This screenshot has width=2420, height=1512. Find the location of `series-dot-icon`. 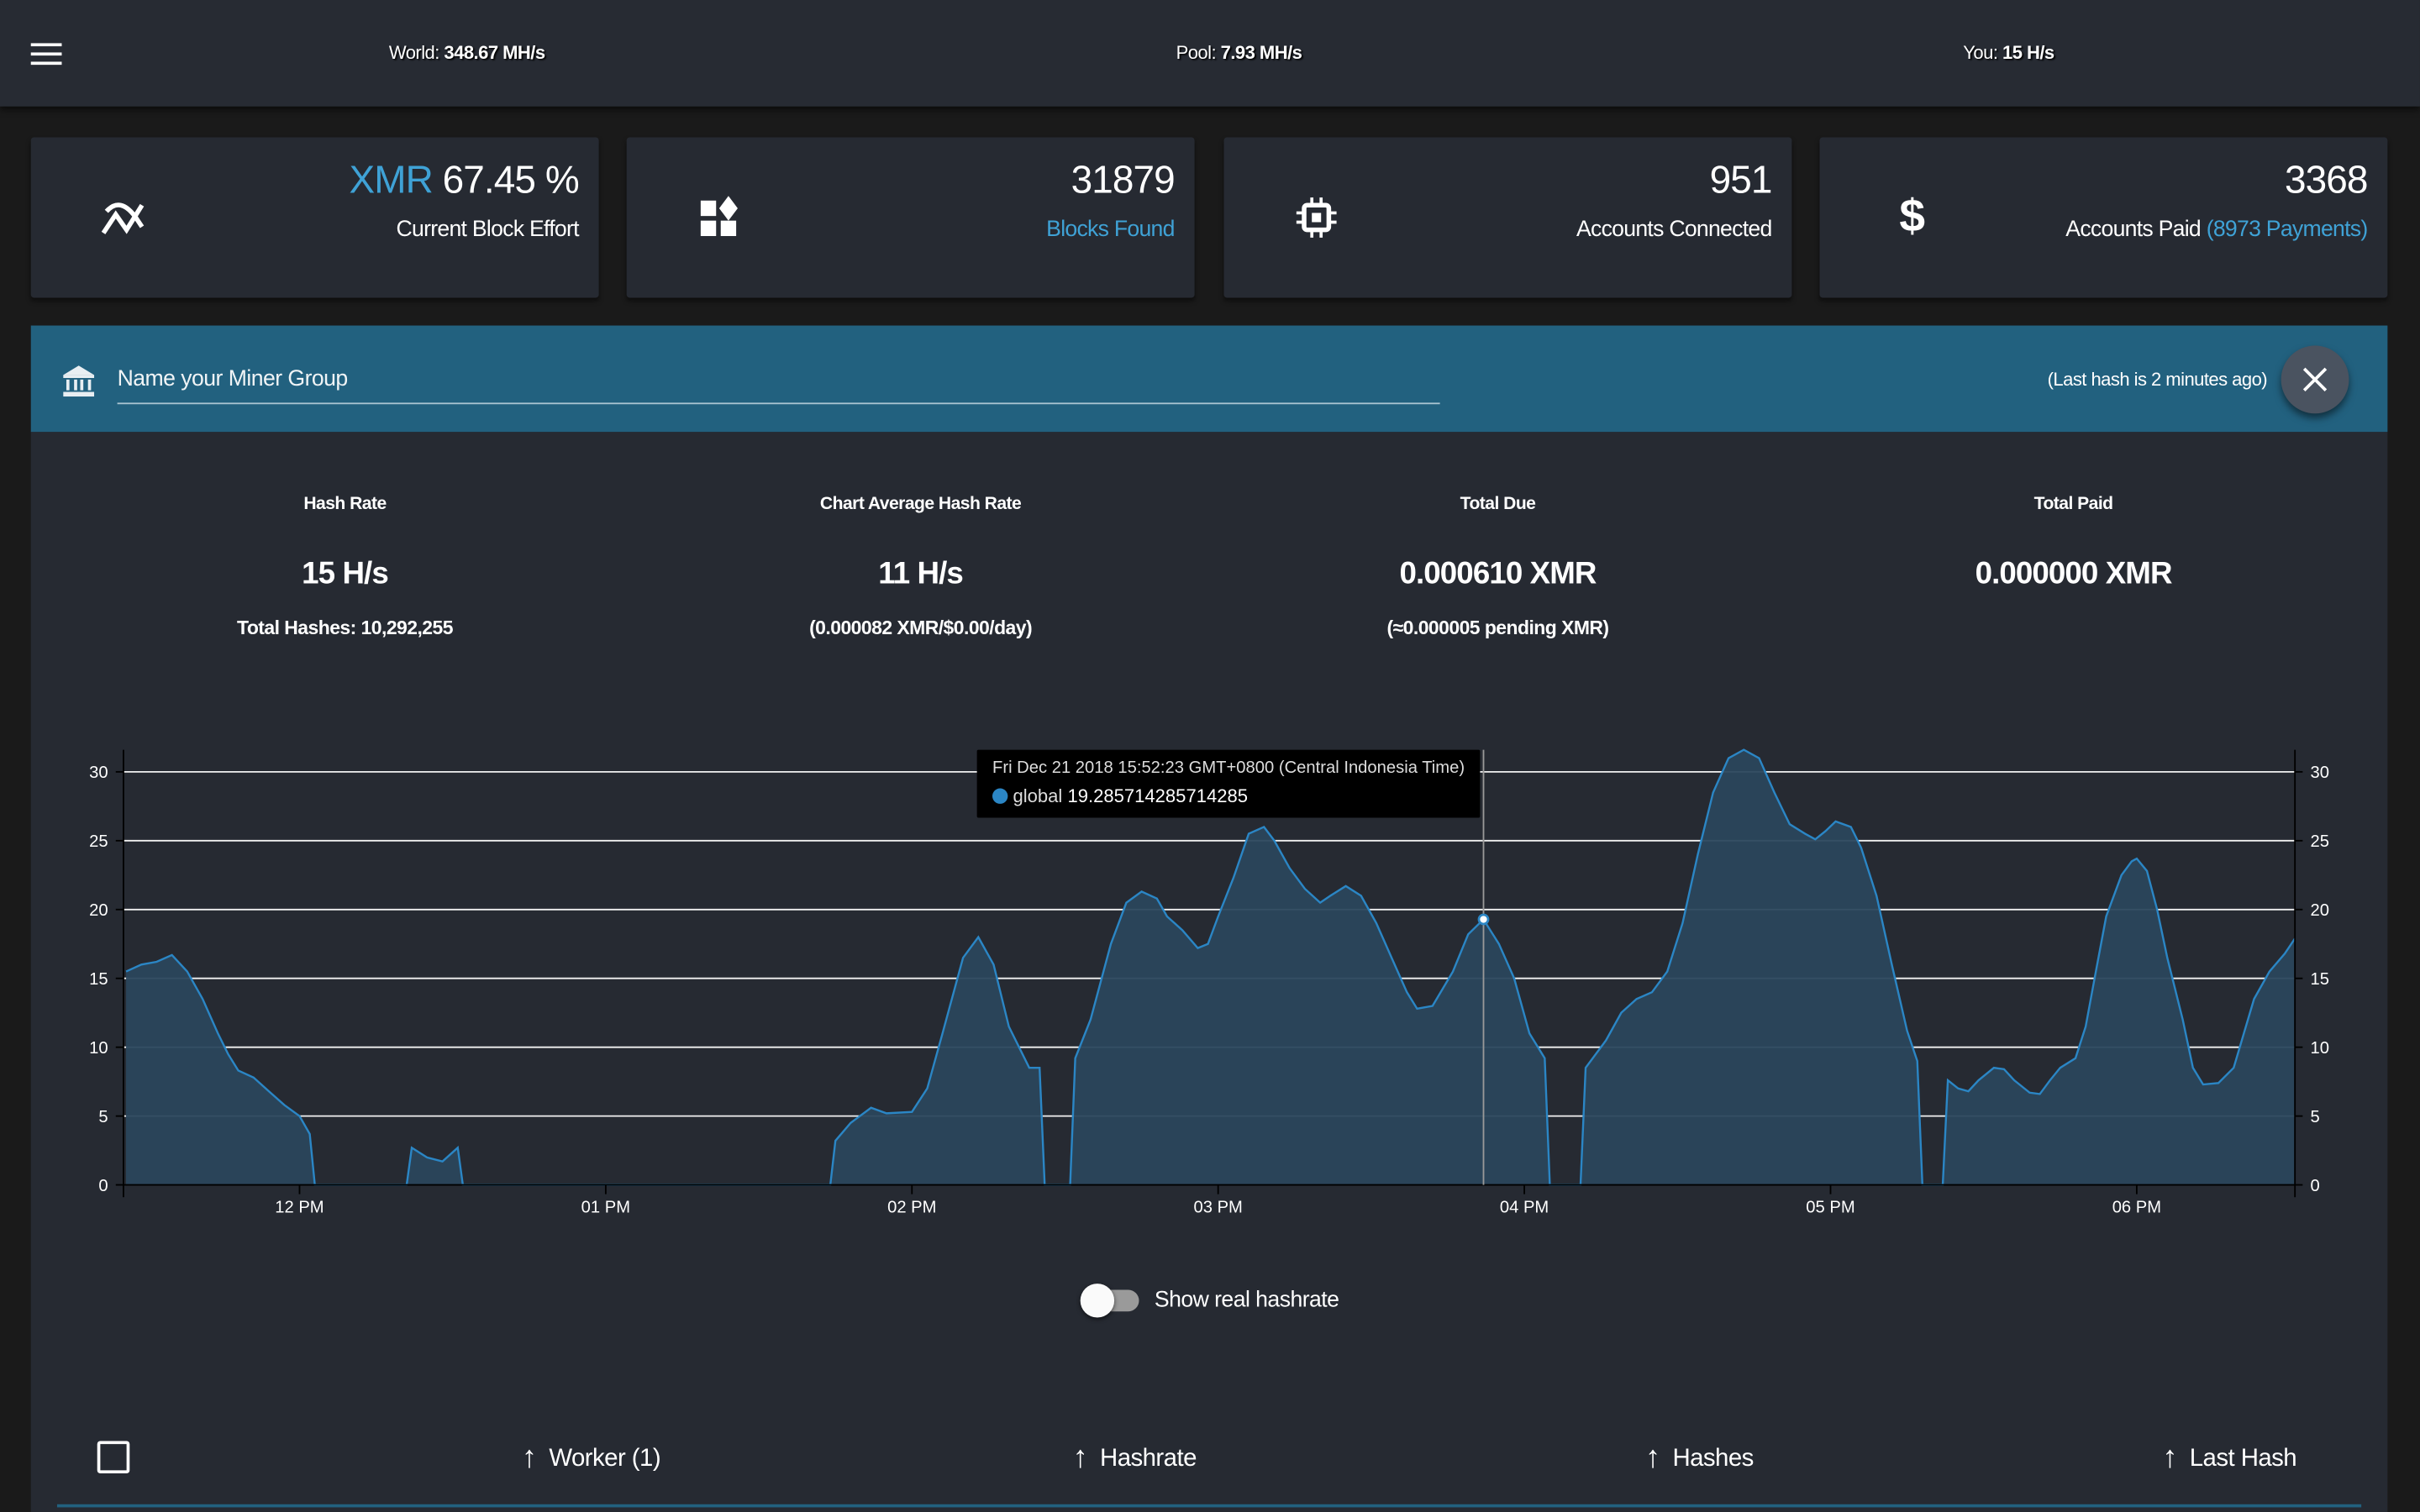

series-dot-icon is located at coordinates (1000, 796).